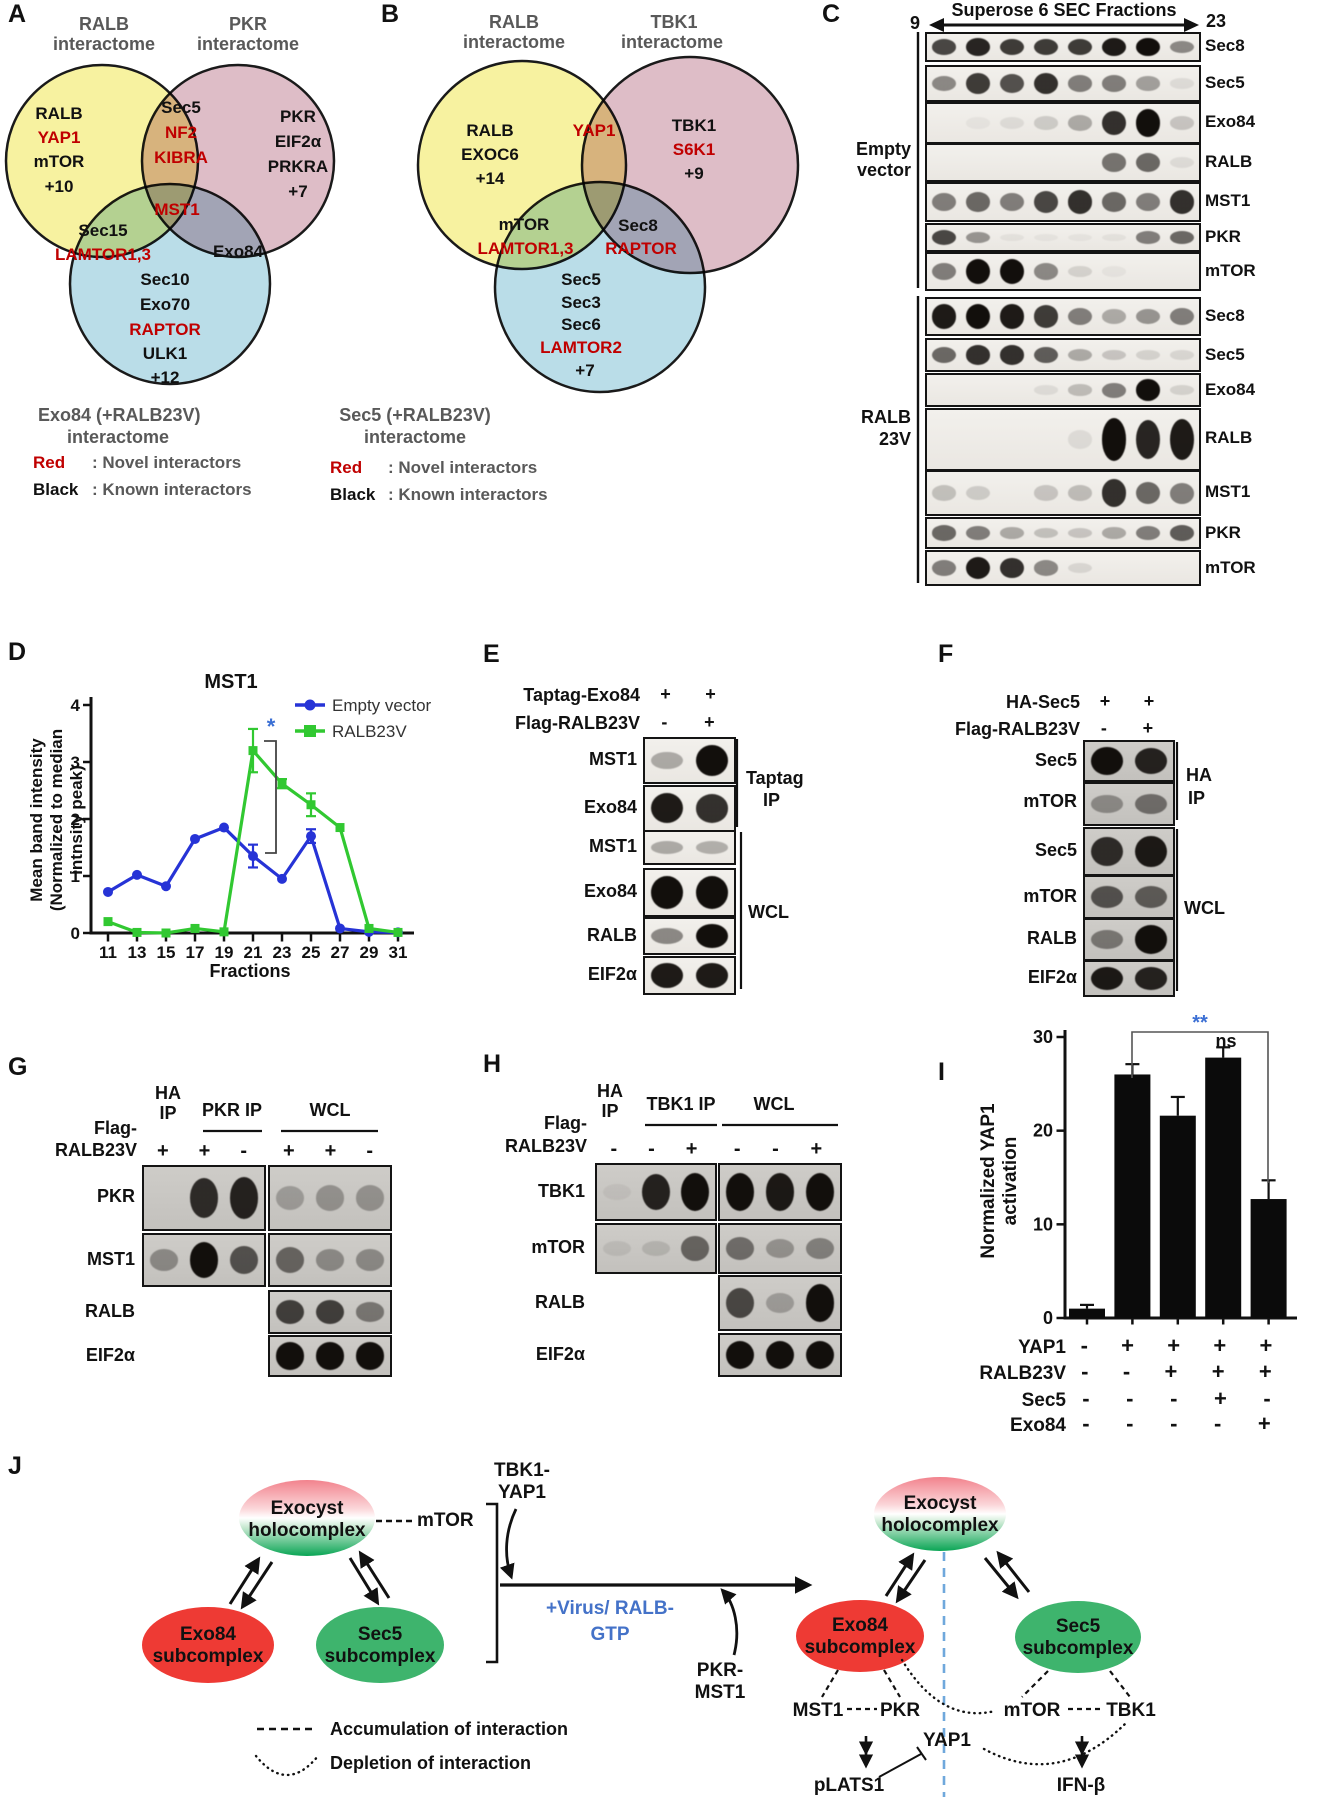  Describe the element at coordinates (307, 1508) in the screenshot. I see `node-label: Exocyst` at that location.